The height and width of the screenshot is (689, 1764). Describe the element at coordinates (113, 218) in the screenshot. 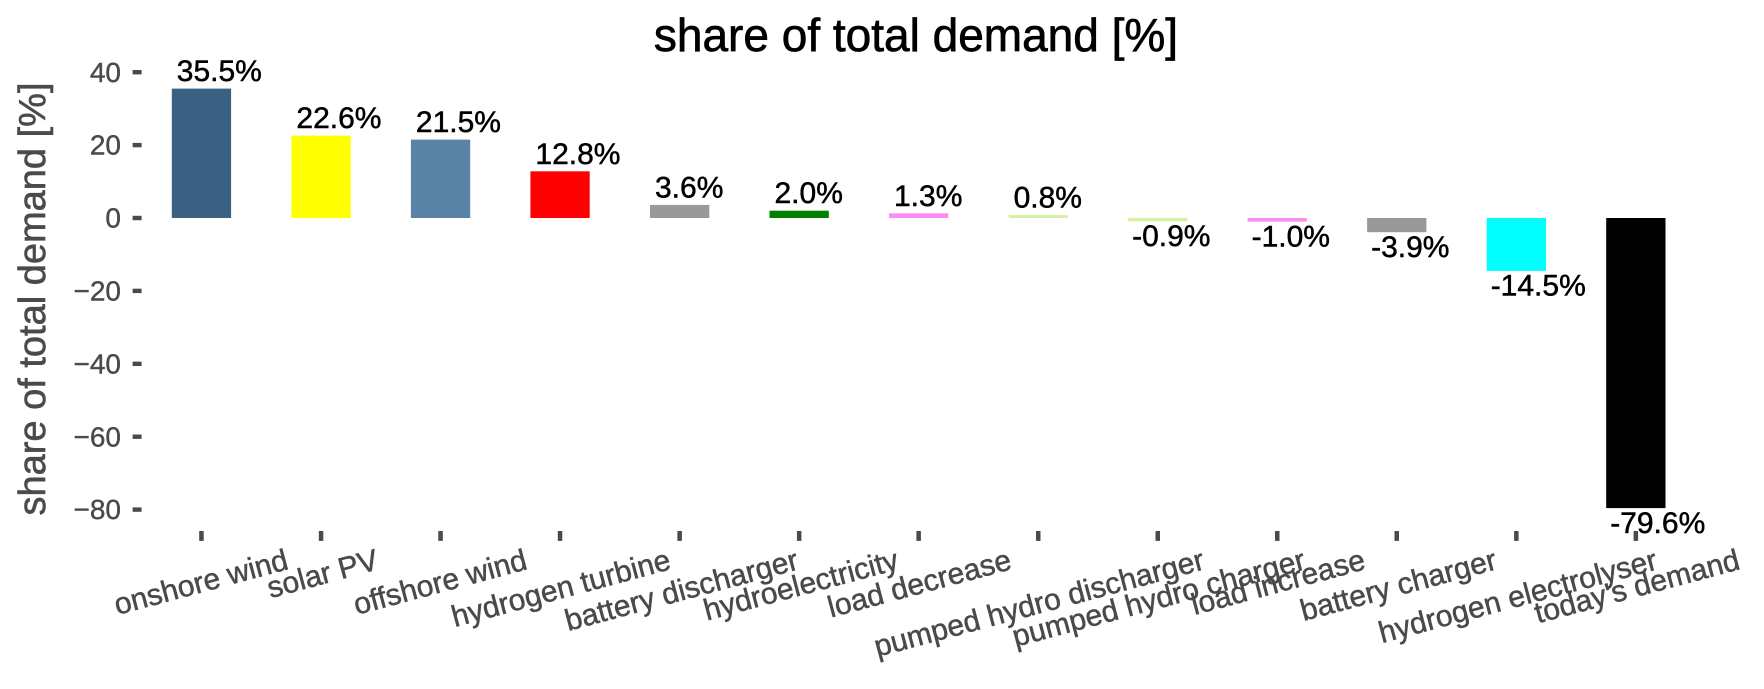

I see `svg-text: 0` at that location.